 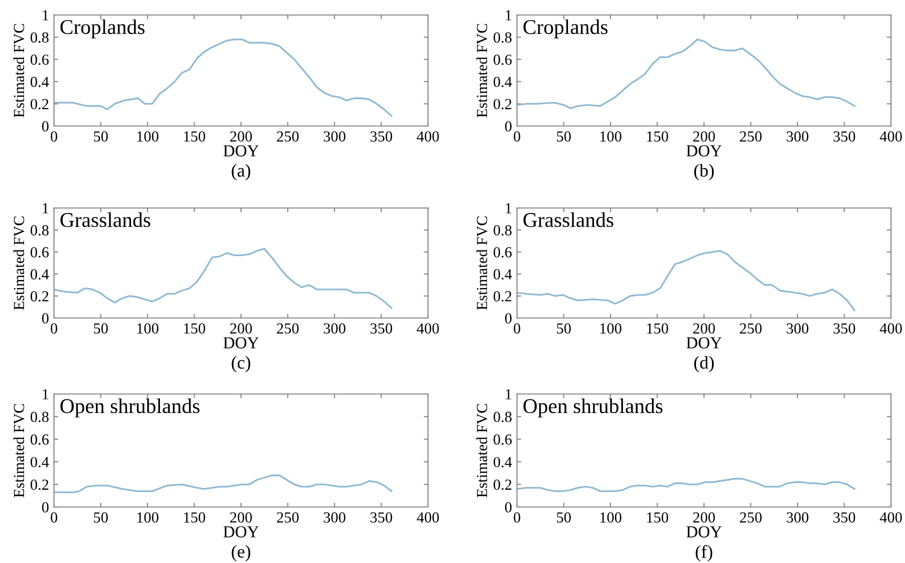 I want to click on text: (d), so click(x=704, y=364).